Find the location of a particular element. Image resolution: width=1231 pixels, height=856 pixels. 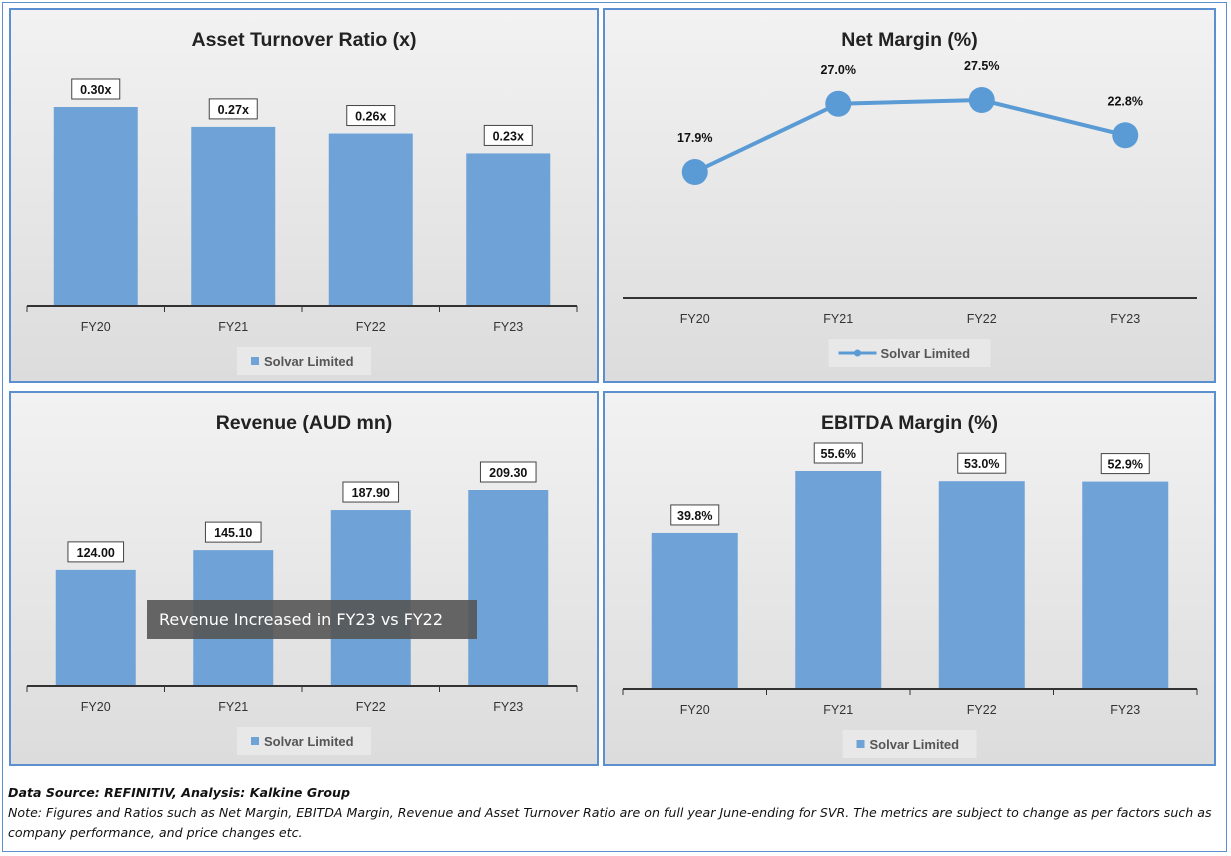

point-FY20 is located at coordinates (694, 172).